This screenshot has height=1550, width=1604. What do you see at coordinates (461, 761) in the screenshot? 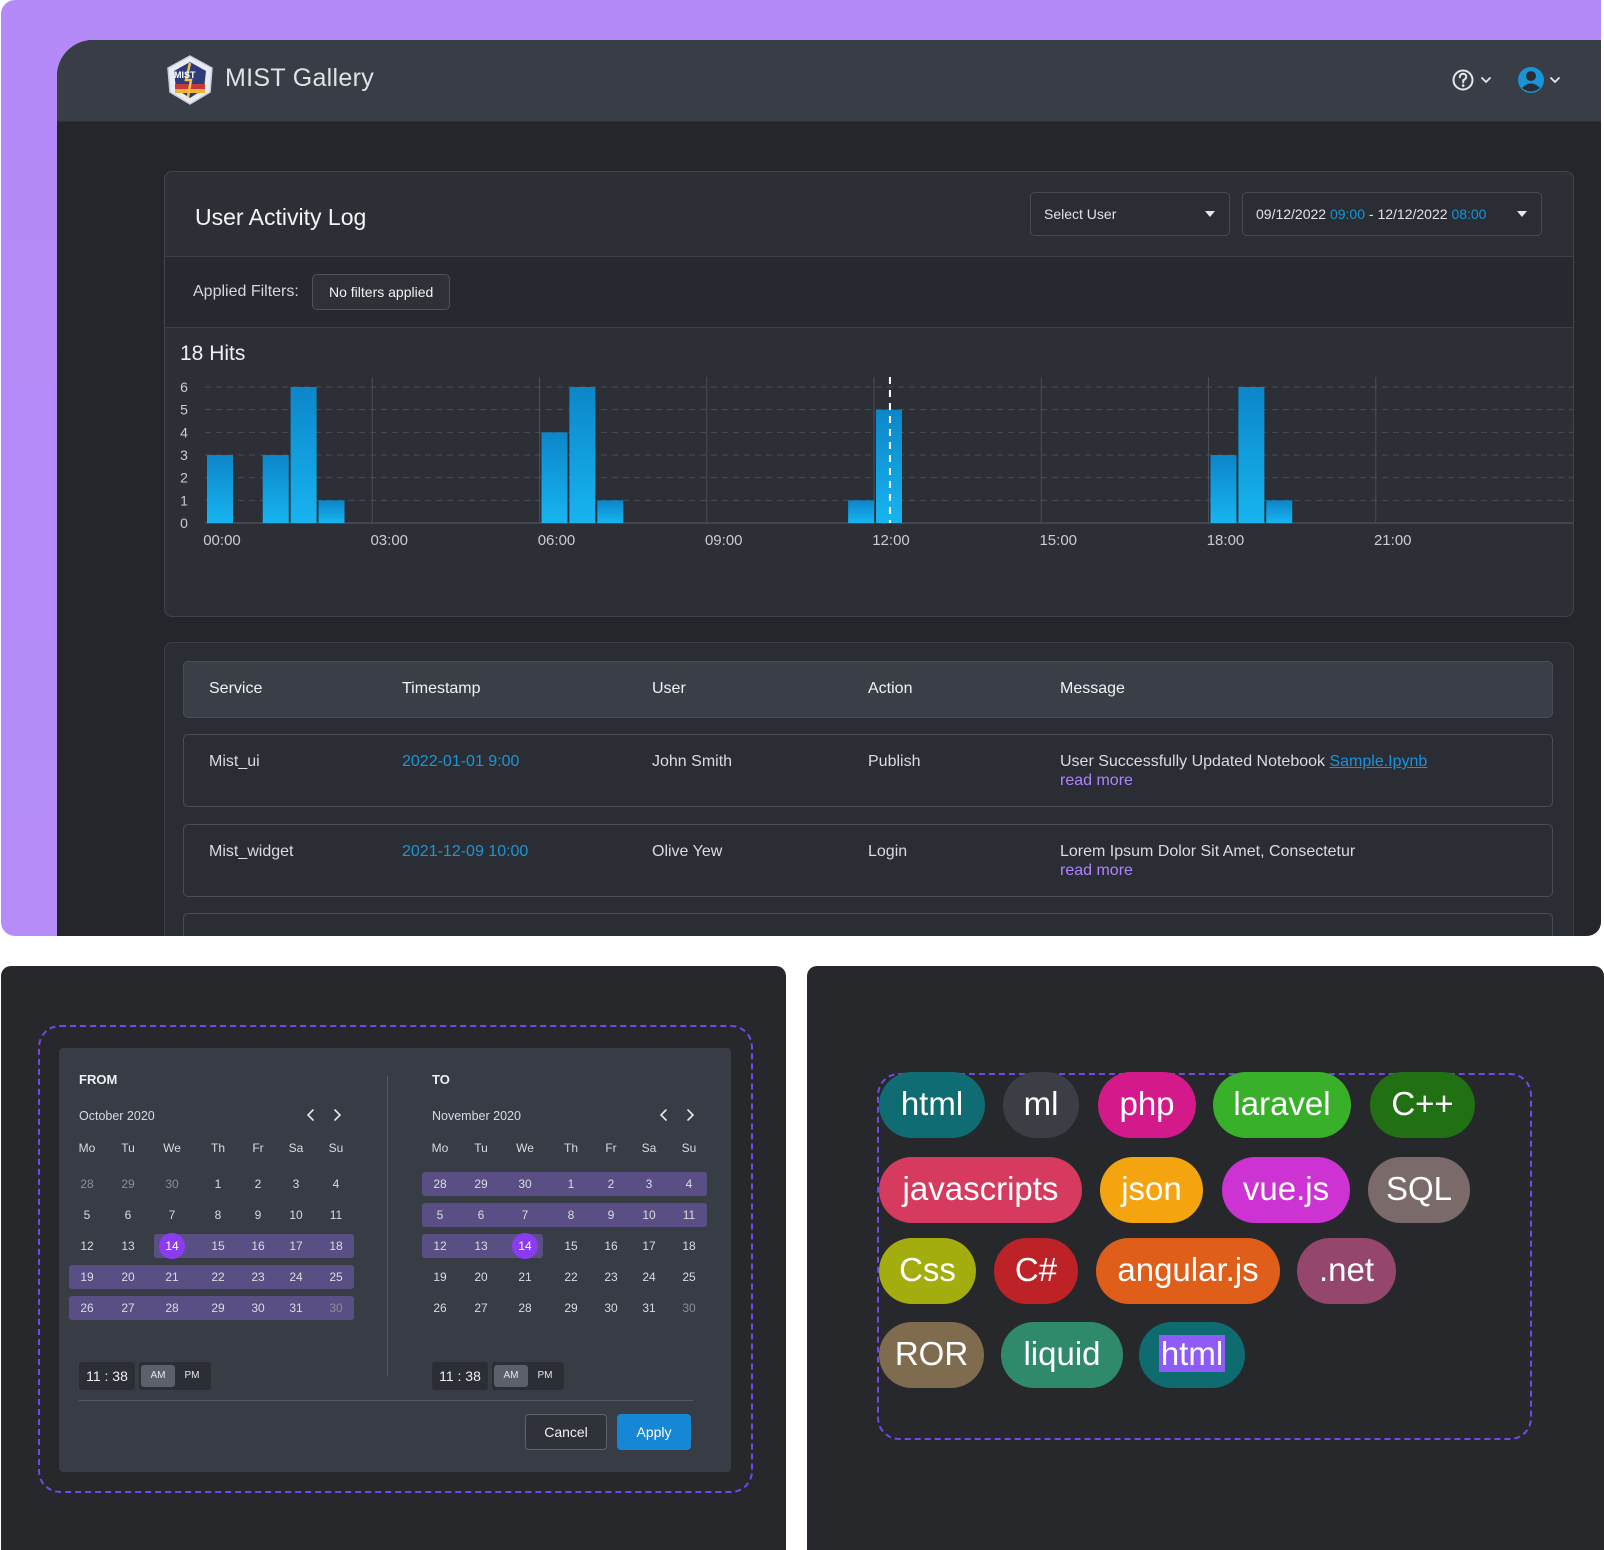
I see `cell-timestamp: 2022-01-01 9:00` at bounding box center [461, 761].